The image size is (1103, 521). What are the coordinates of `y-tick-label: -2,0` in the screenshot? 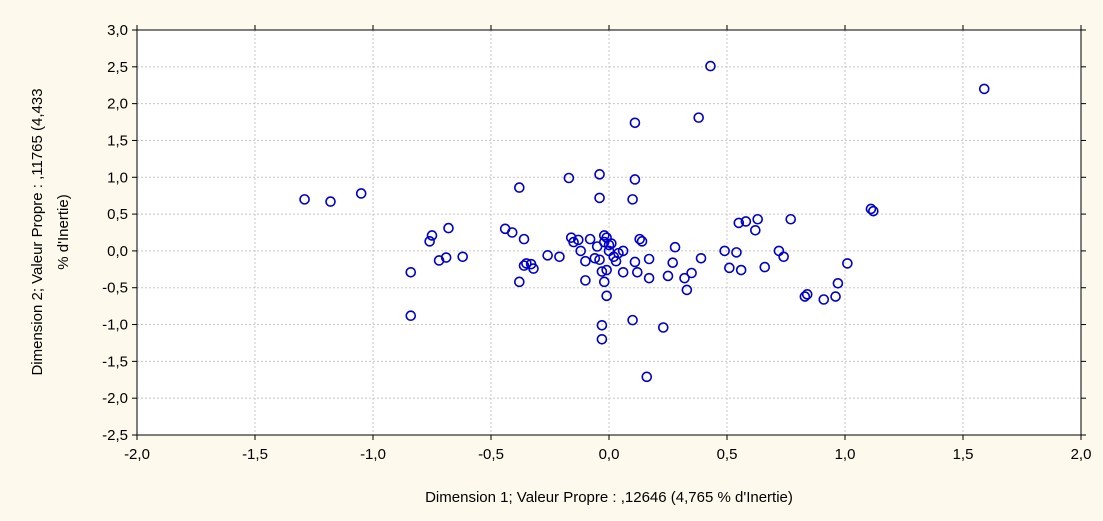 It's located at (115, 398).